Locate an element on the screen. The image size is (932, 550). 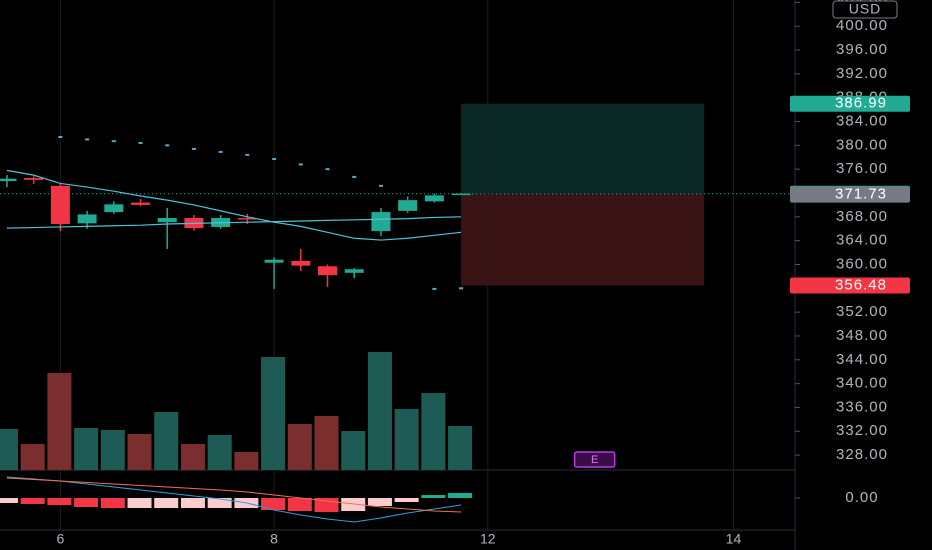
y-tick-label: 348.00 is located at coordinates (862, 335).